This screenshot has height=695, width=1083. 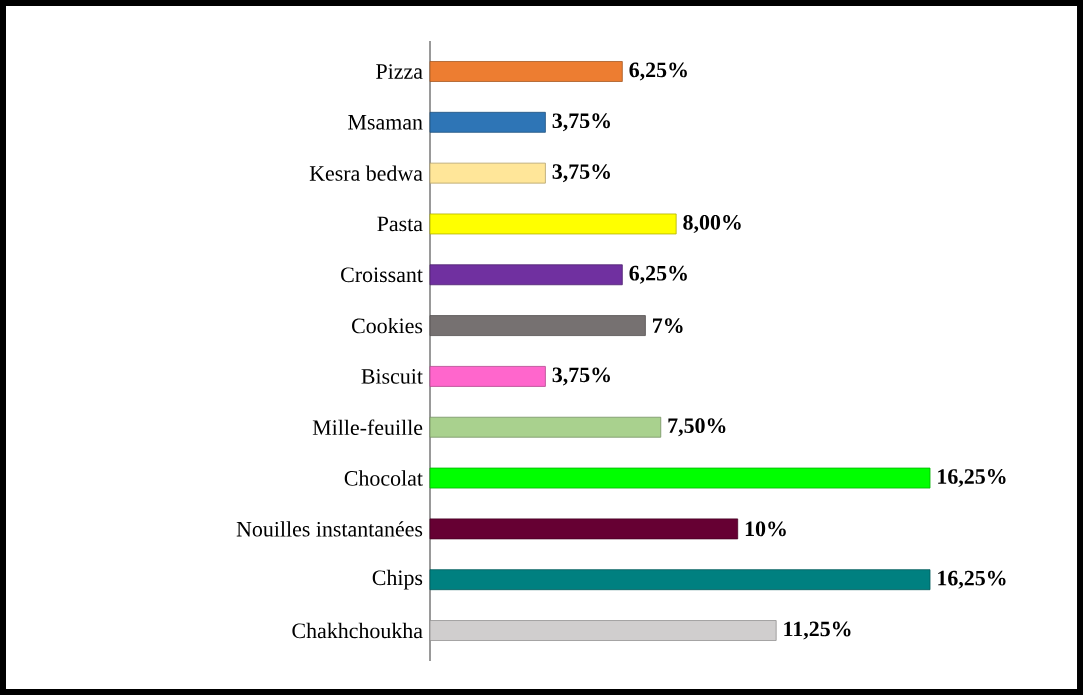 I want to click on y-tick-label: Chips, so click(x=397, y=579).